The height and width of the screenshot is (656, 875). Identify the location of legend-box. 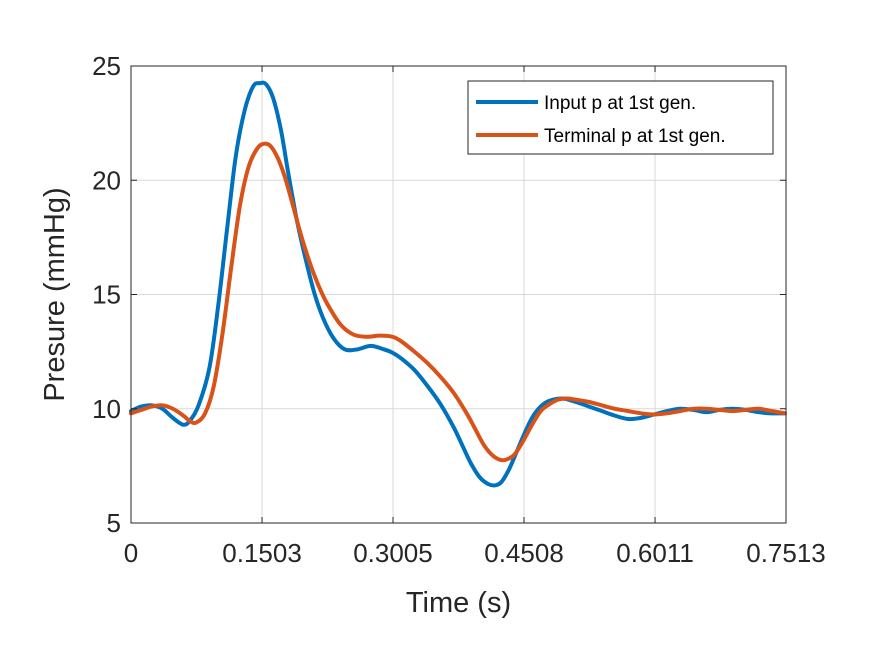
(620, 117).